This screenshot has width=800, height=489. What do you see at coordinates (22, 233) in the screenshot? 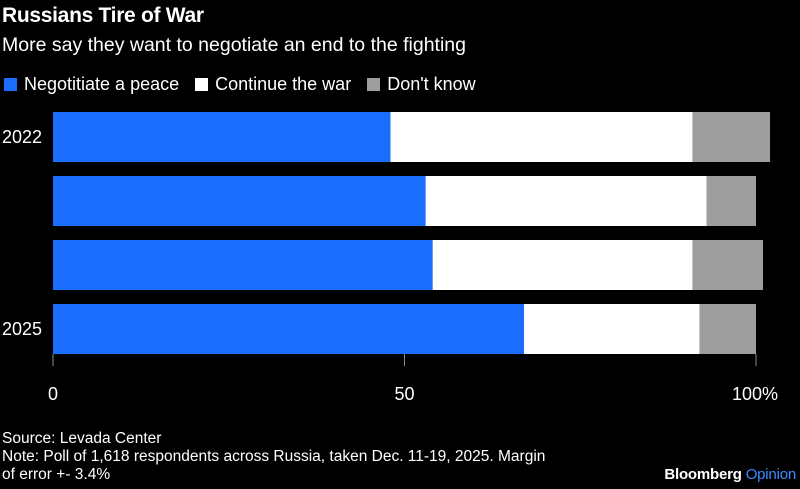
I see `category-labels-group: 2022 2025` at bounding box center [22, 233].